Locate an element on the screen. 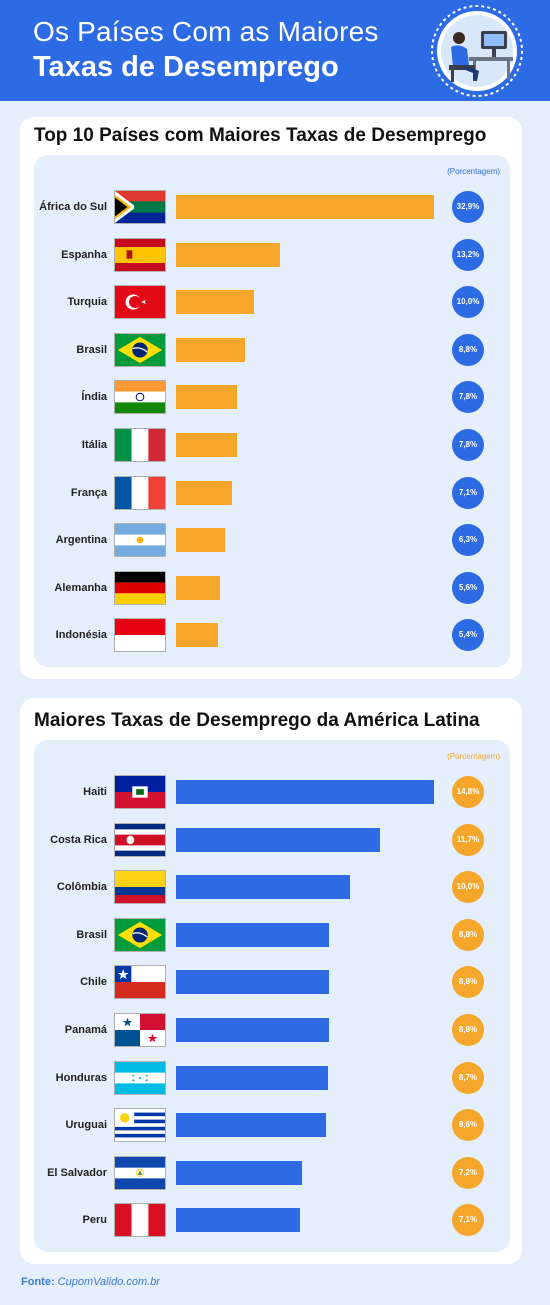  page-title-line1: Os Países Com as Maiores is located at coordinates (206, 31).